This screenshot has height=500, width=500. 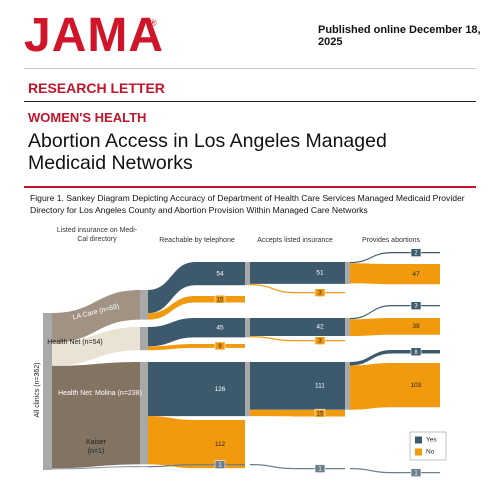 I want to click on flow-value: 2, so click(x=416, y=254).